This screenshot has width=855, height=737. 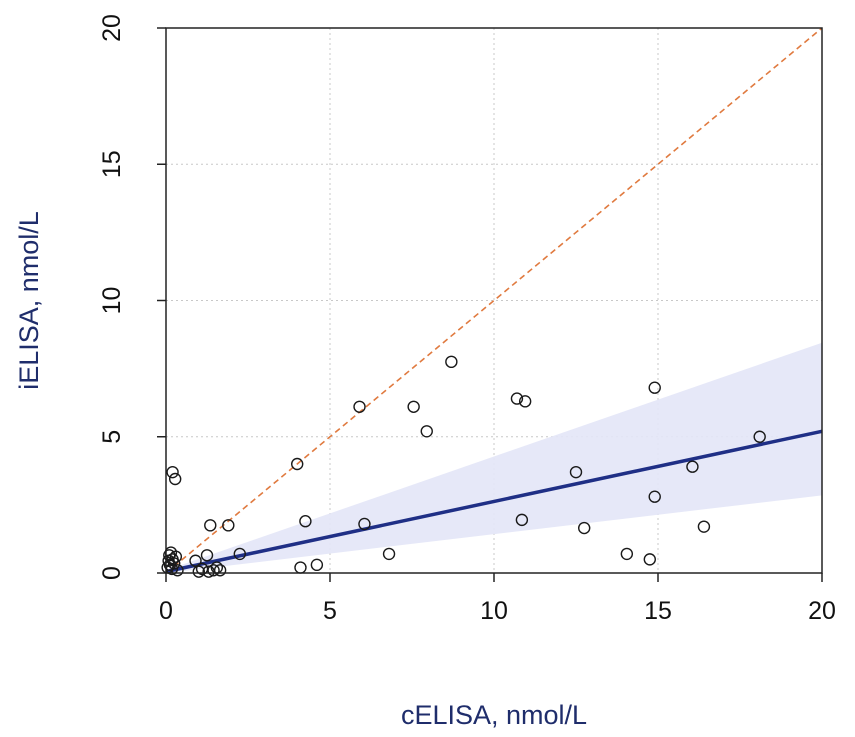 I want to click on y-tick-label: 20, so click(x=112, y=28).